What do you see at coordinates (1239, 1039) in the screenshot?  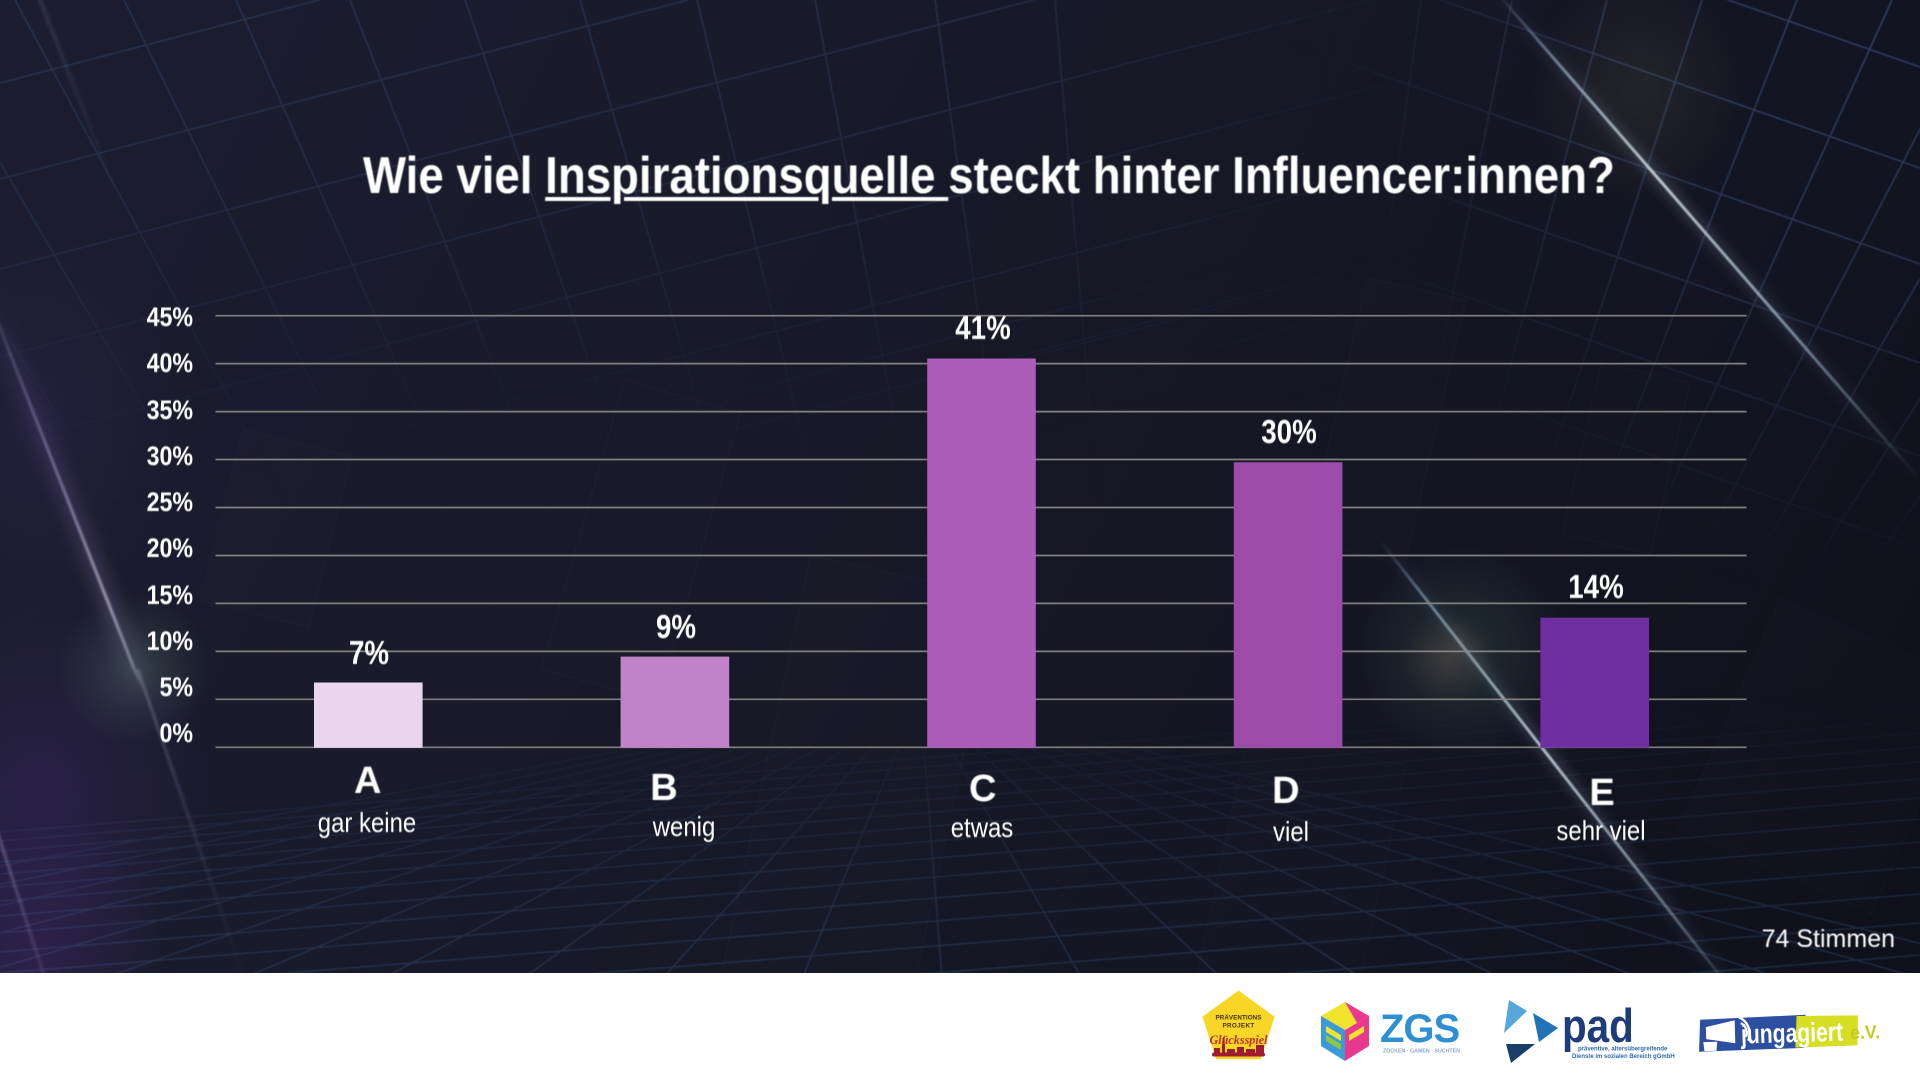 I see `svg-text: Glücksspiel` at bounding box center [1239, 1039].